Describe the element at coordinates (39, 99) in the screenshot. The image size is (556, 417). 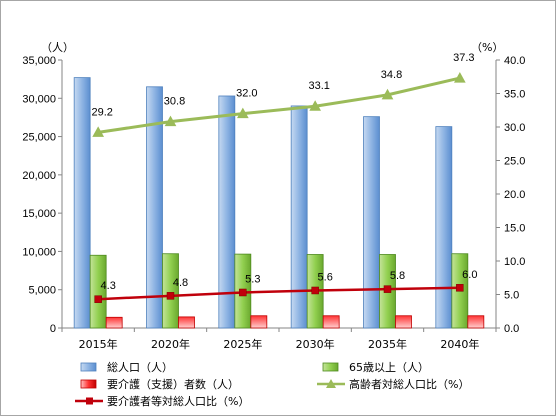
I see `left-tick-label: 30,000` at that location.